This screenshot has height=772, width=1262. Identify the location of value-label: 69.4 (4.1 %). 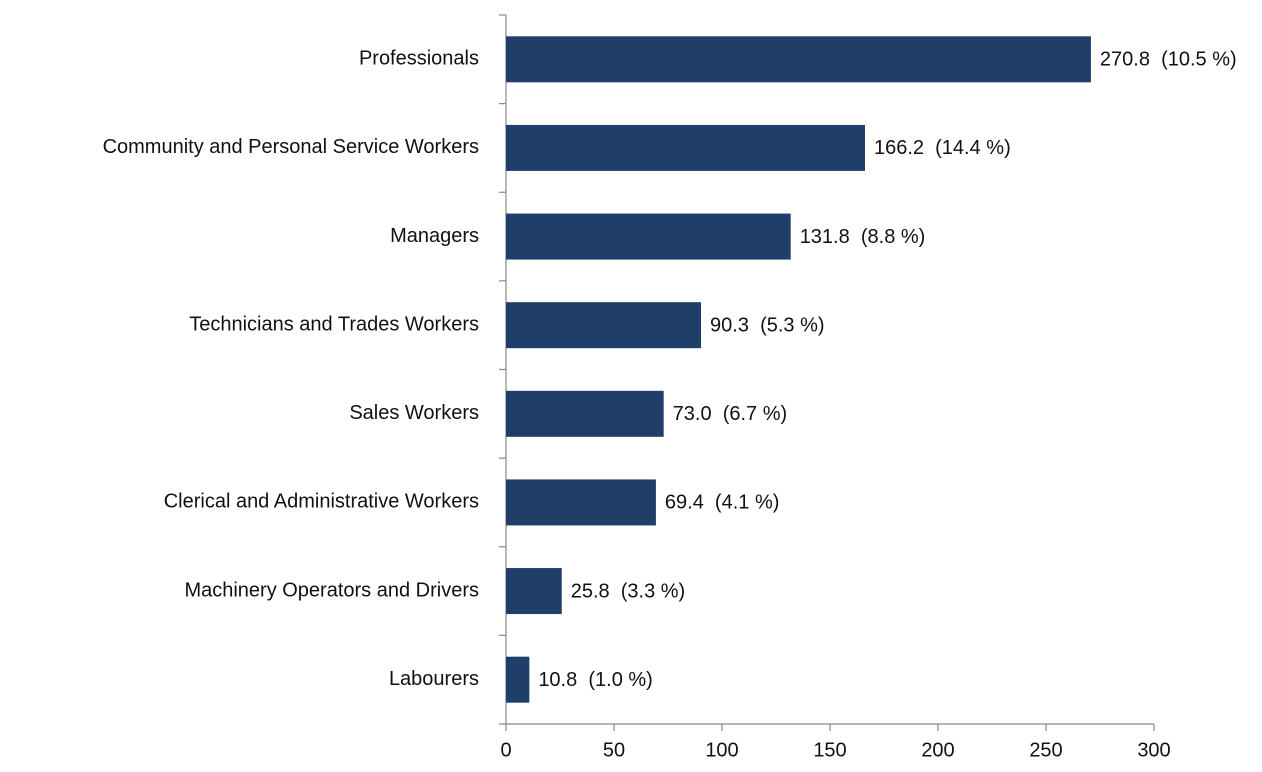
(722, 503).